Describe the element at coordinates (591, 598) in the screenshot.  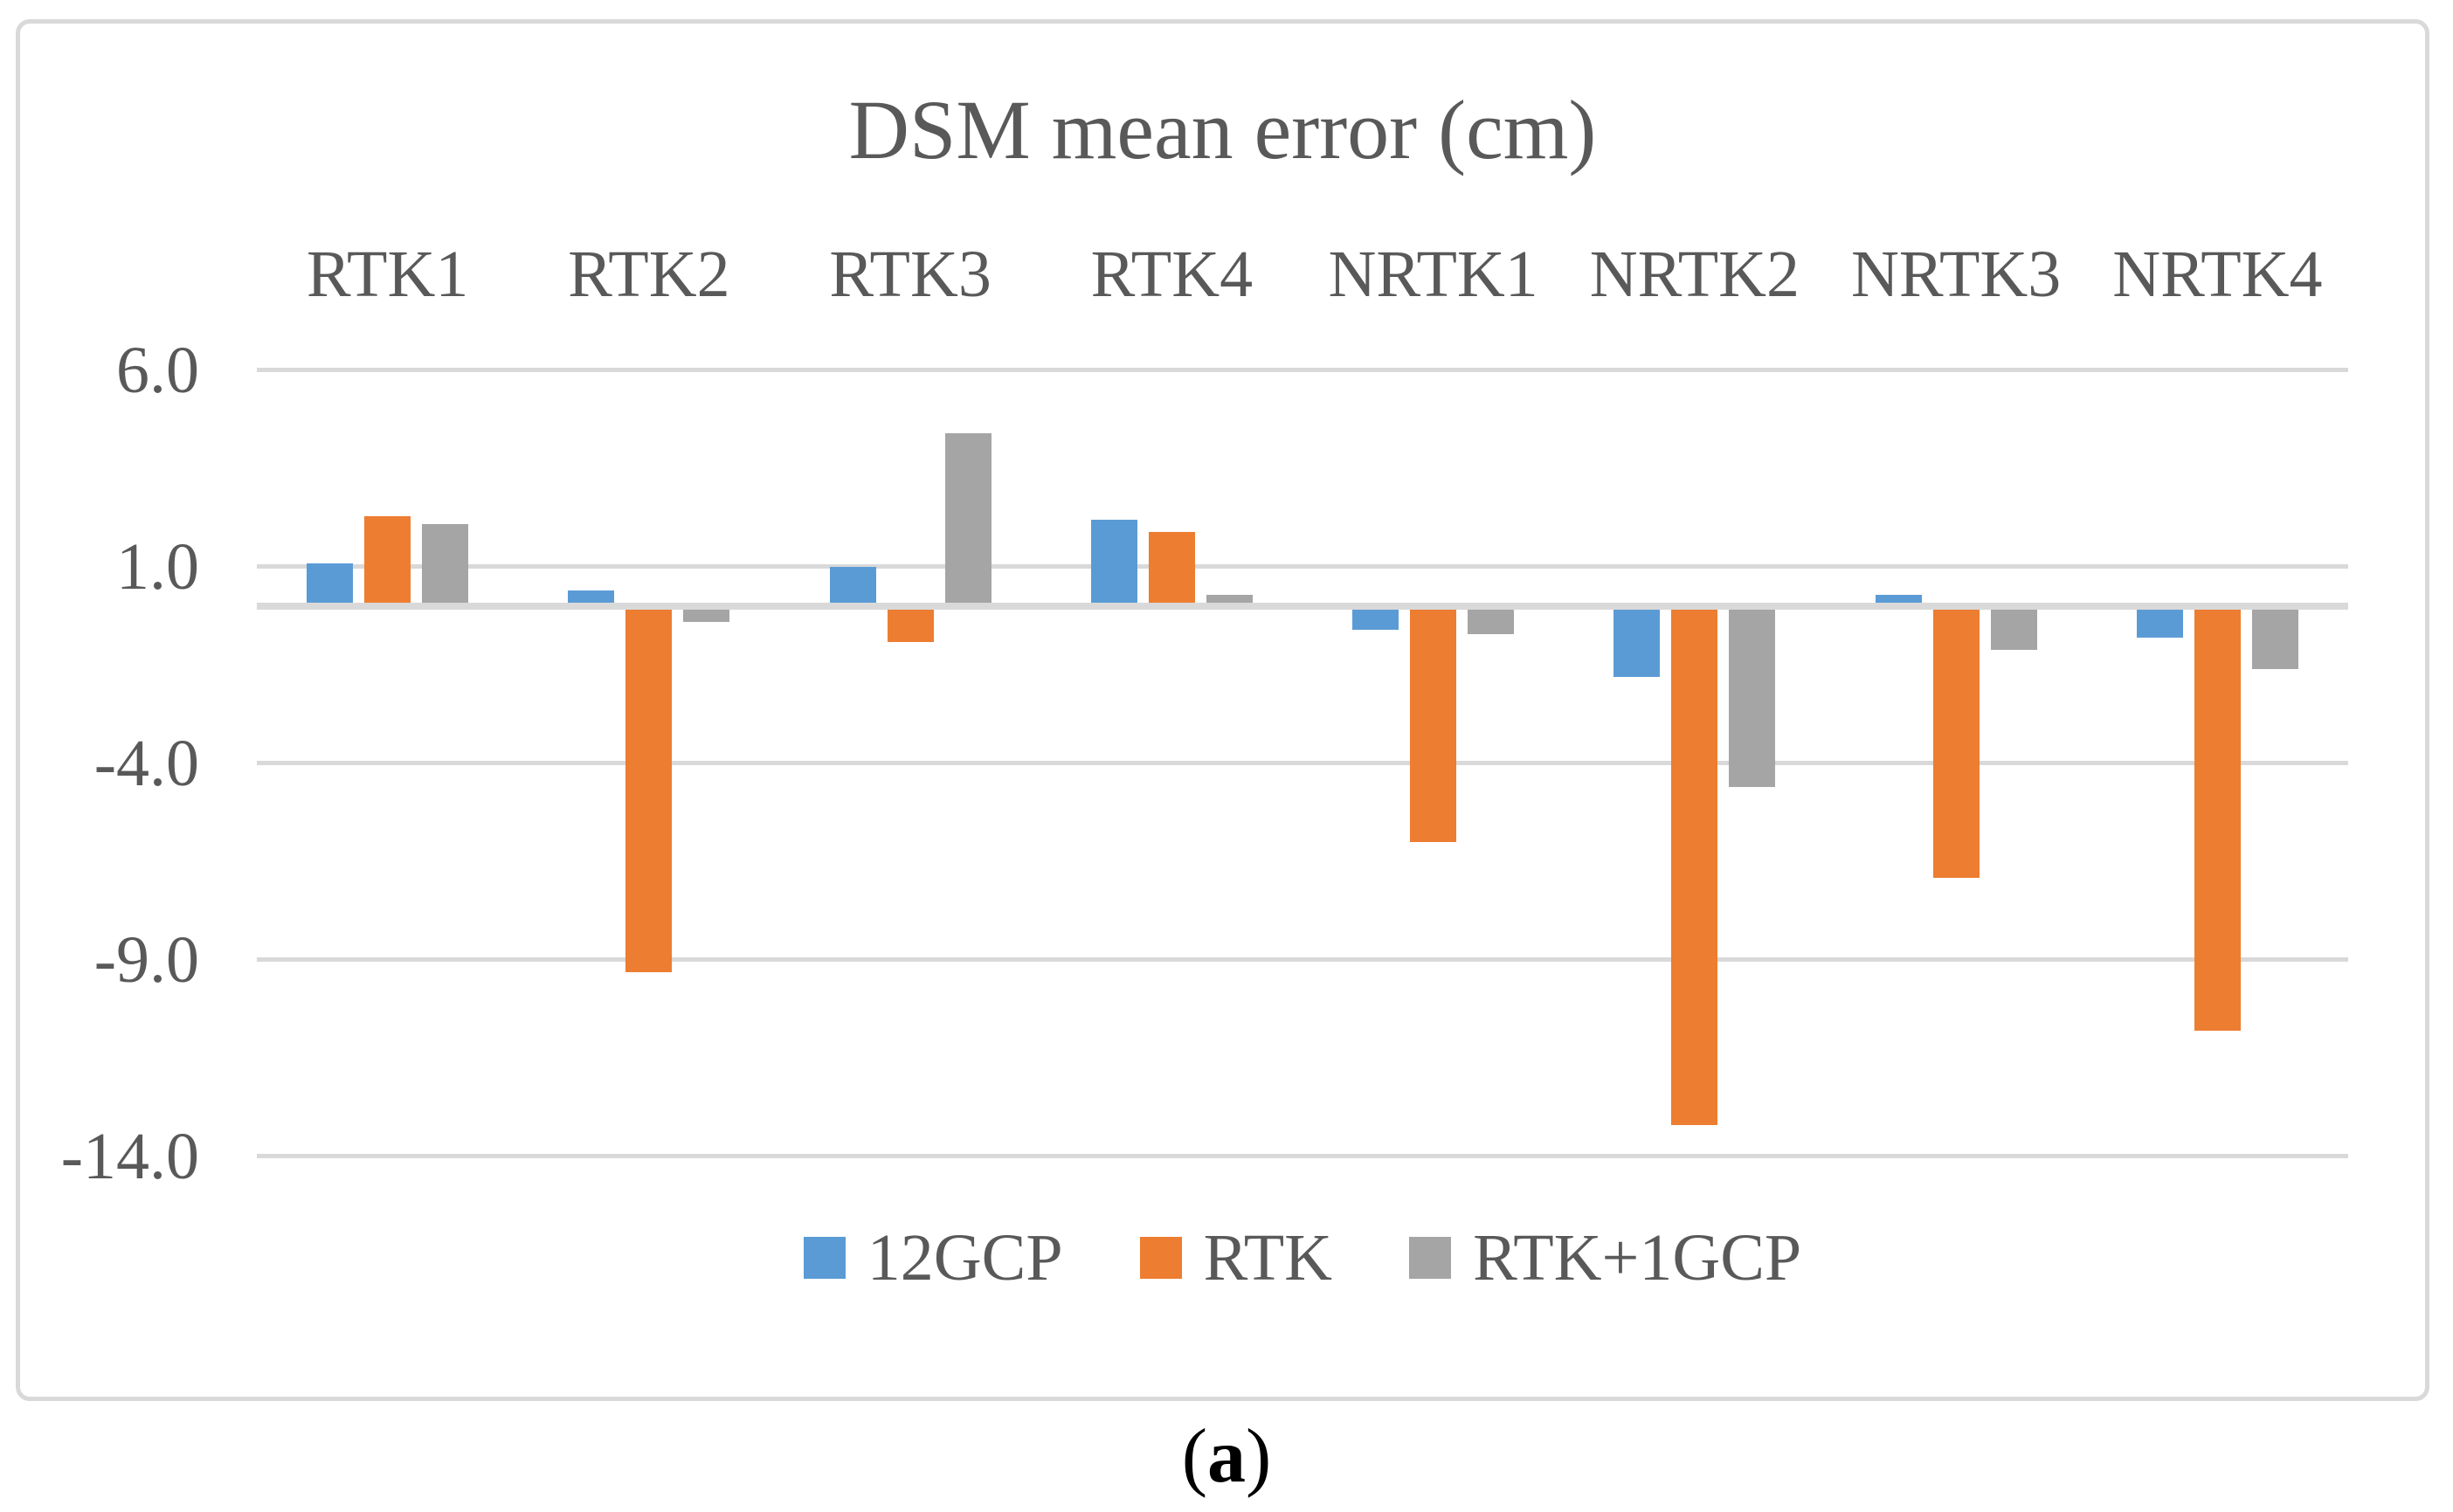
I see `bar-RTK2-12GCP` at that location.